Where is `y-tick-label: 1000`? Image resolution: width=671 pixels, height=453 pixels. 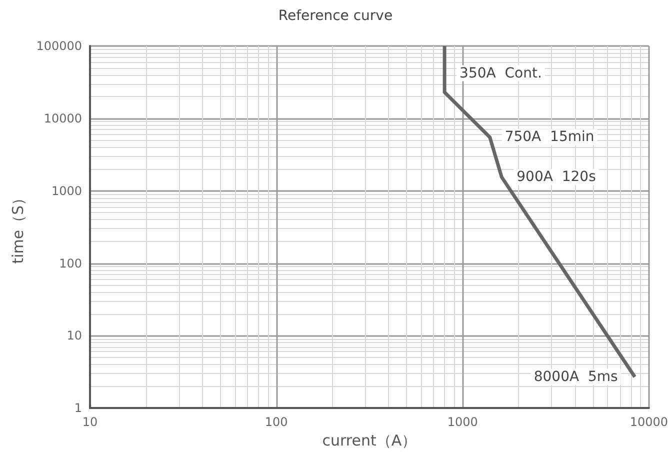
y-tick-label: 1000 is located at coordinates (66, 191).